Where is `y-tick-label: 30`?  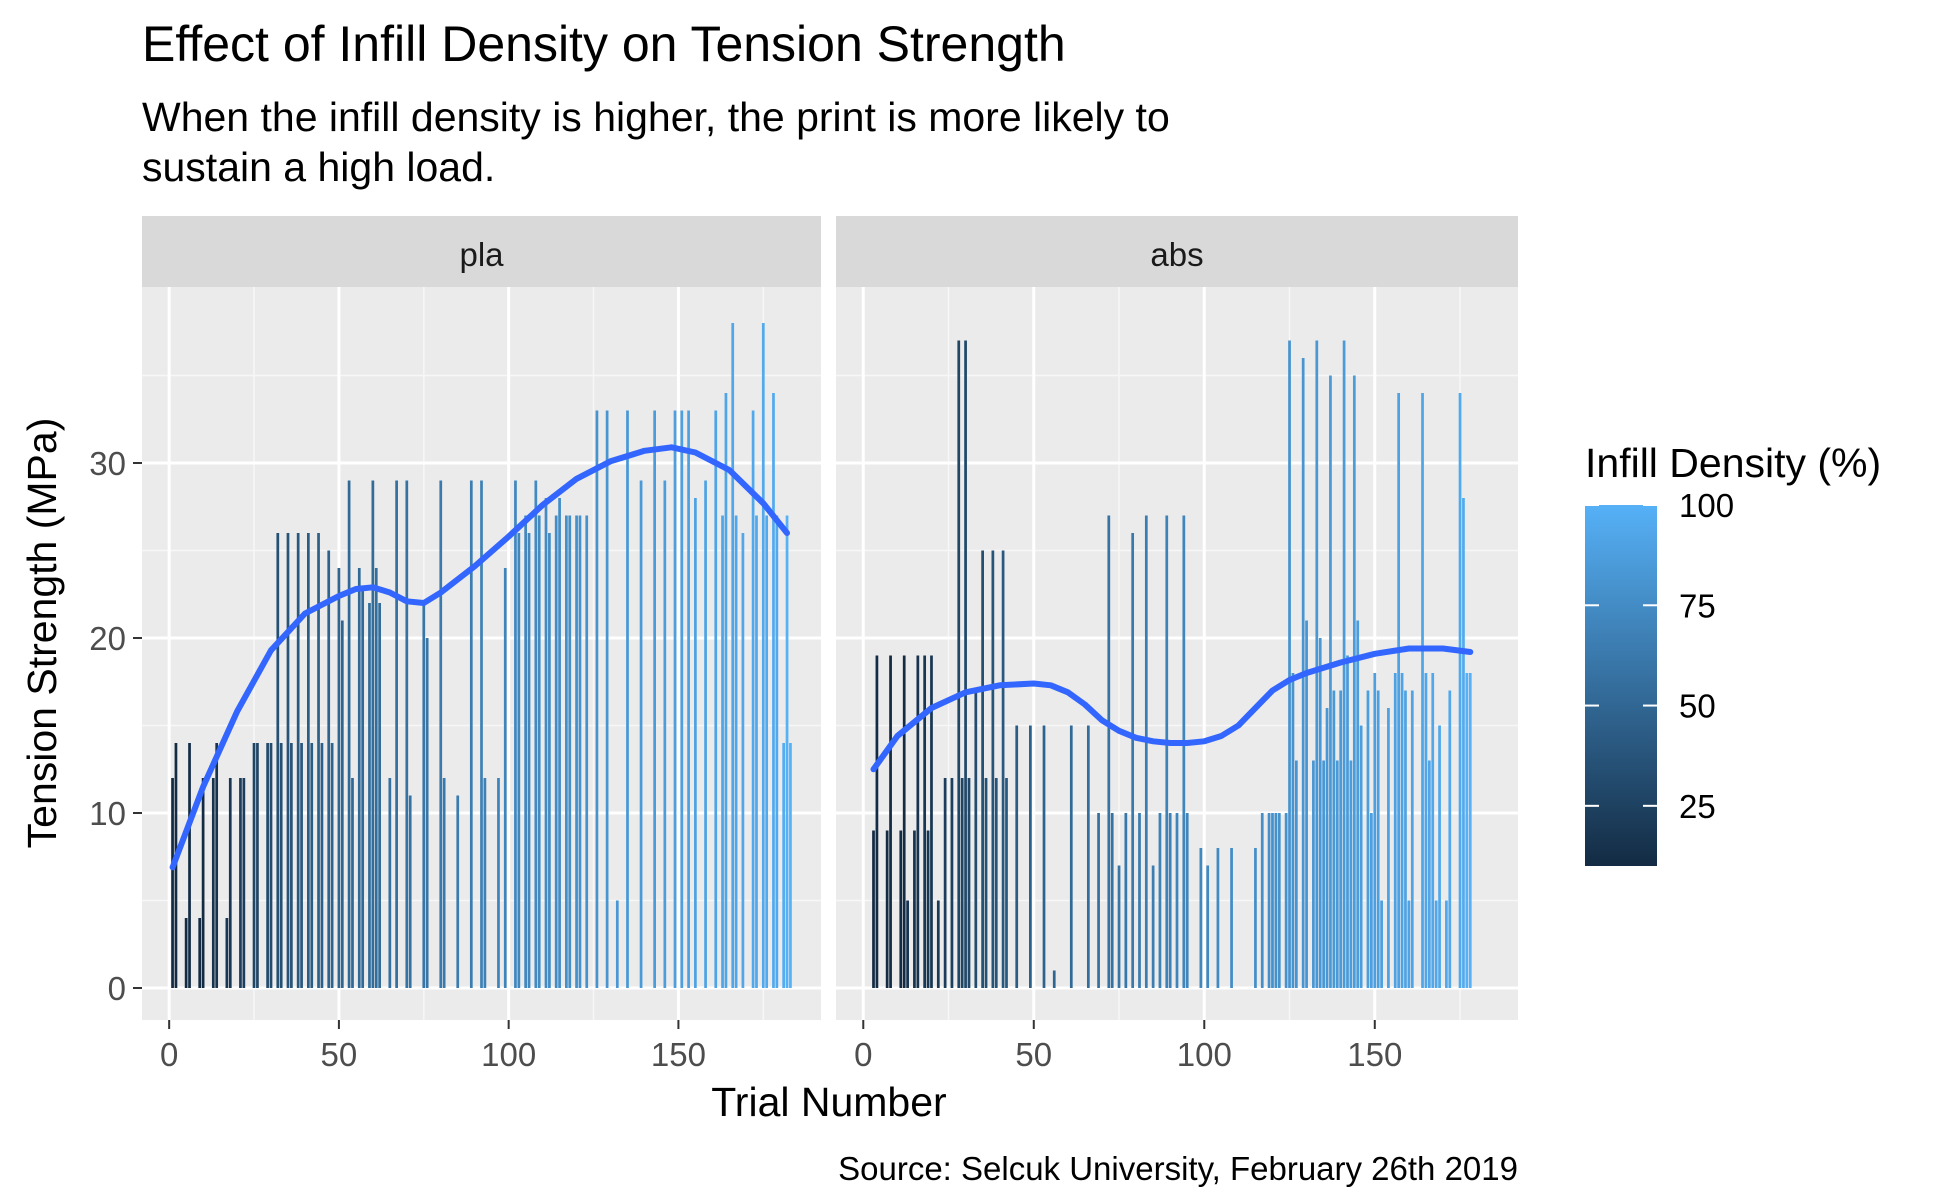 y-tick-label: 30 is located at coordinates (107, 463).